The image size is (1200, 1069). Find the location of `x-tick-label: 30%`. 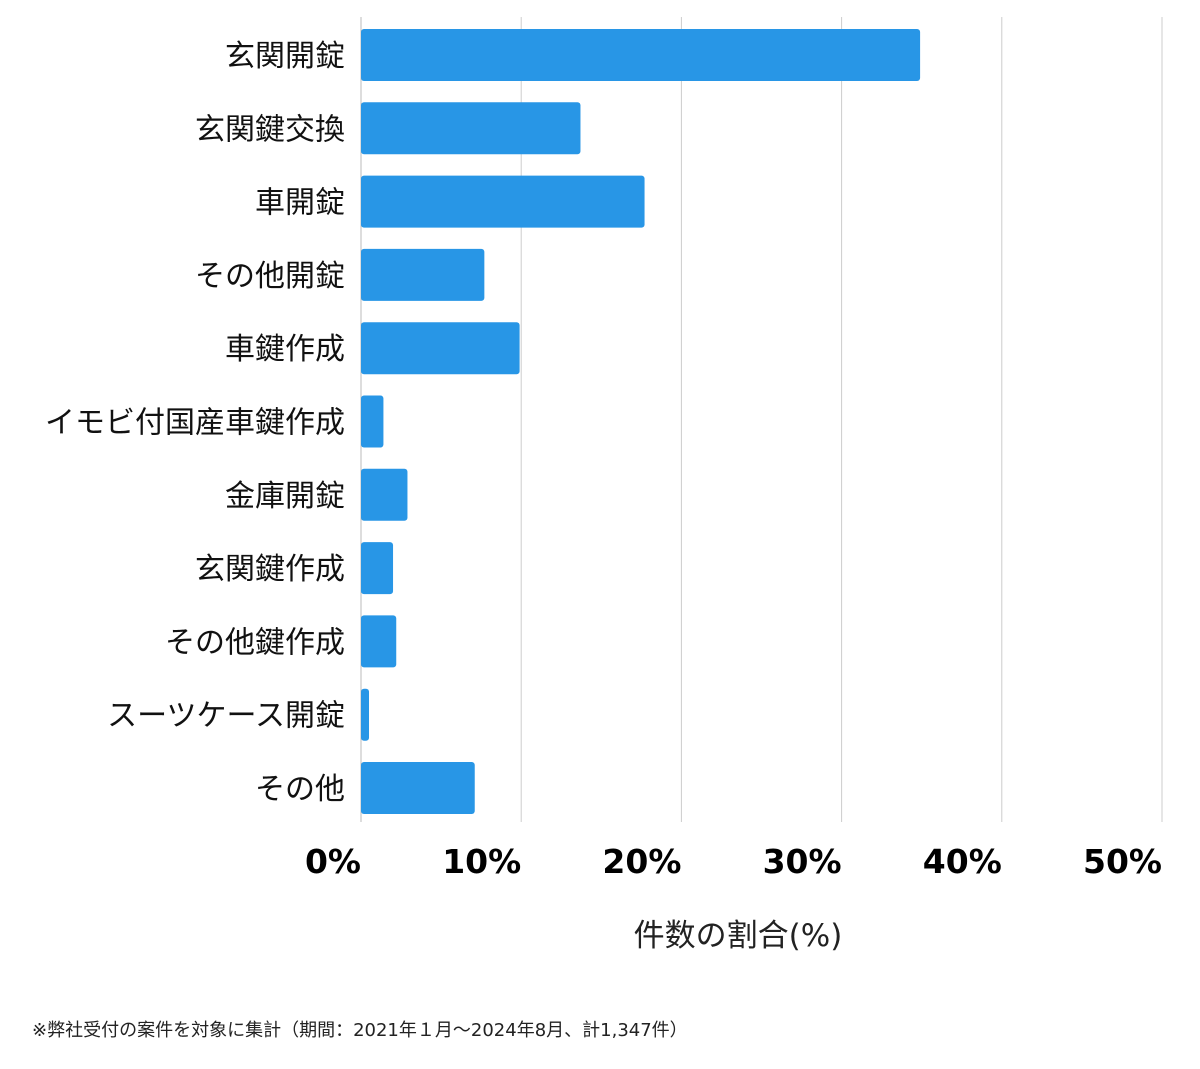

x-tick-label: 30% is located at coordinates (802, 861).